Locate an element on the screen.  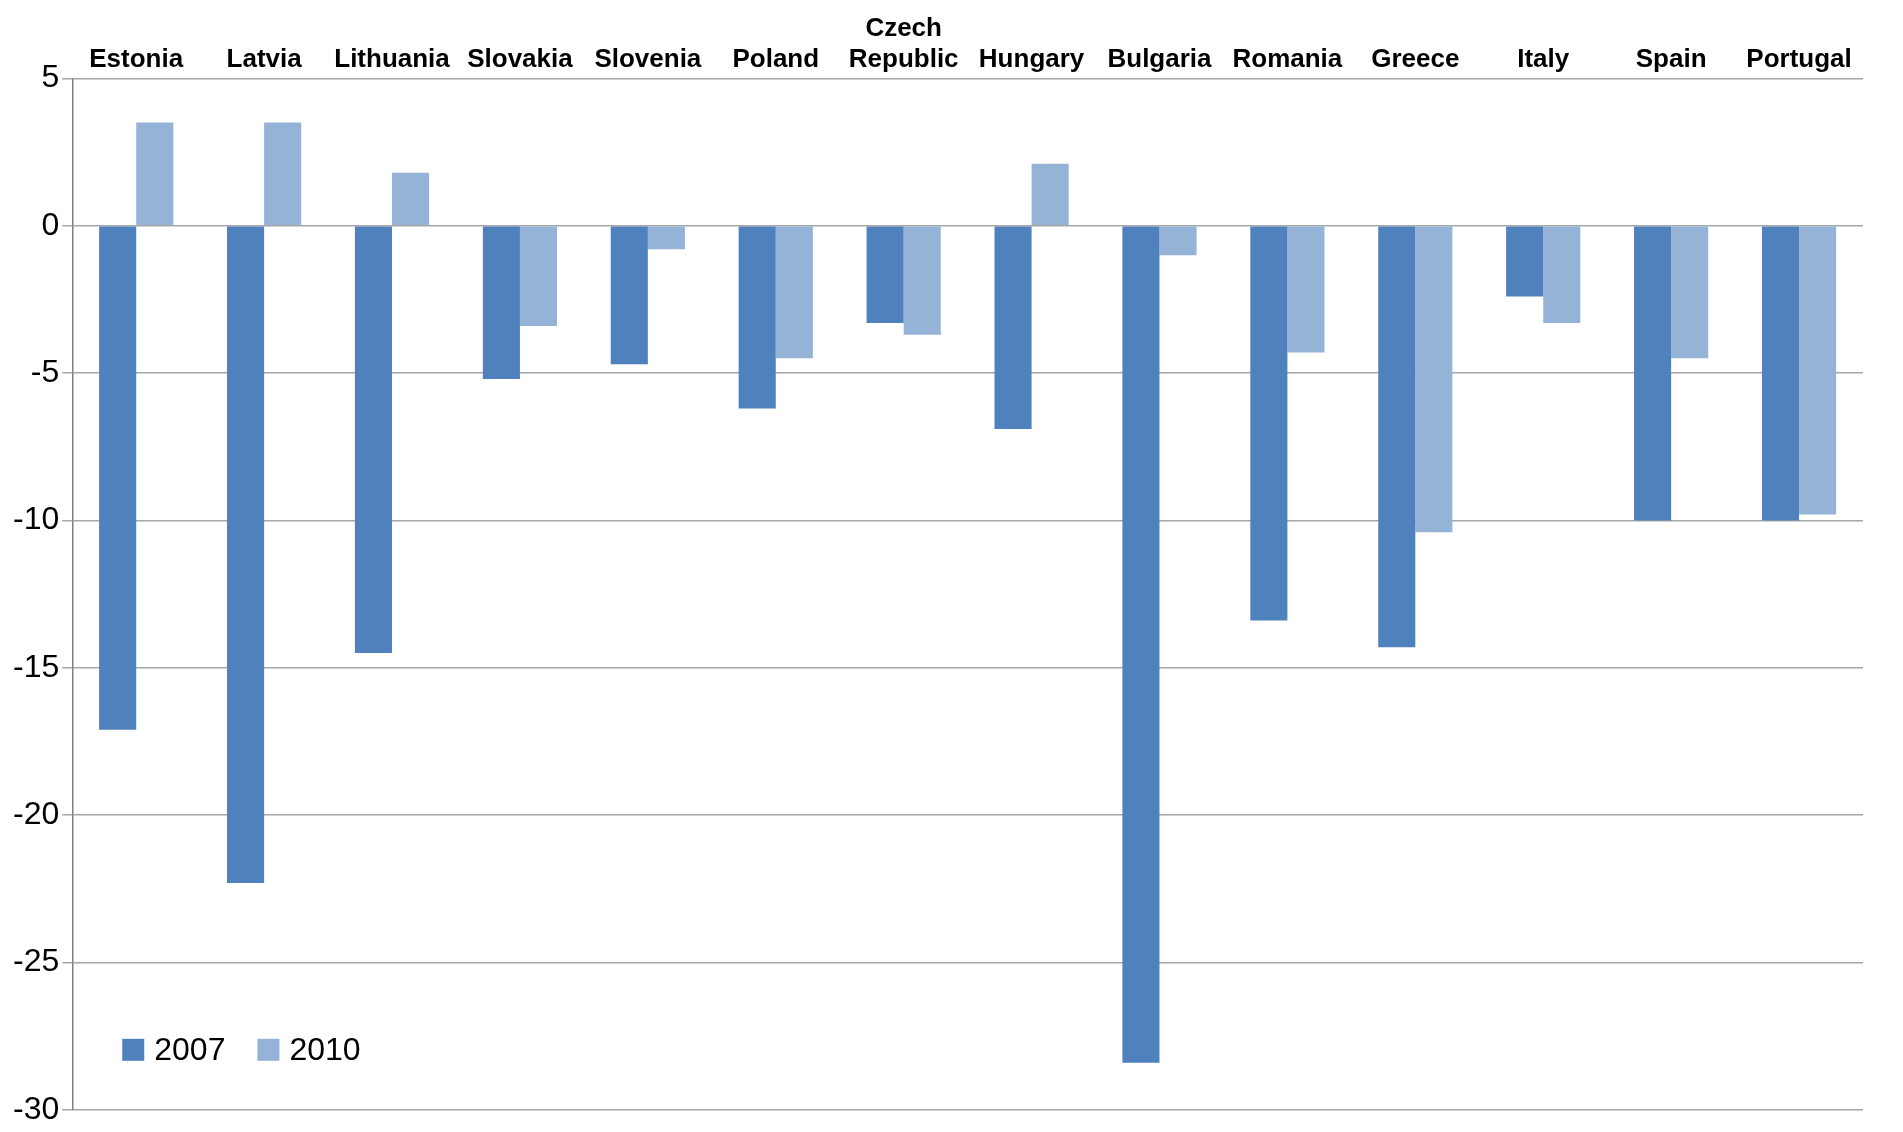
y-tick-label: -20 is located at coordinates (36, 812).